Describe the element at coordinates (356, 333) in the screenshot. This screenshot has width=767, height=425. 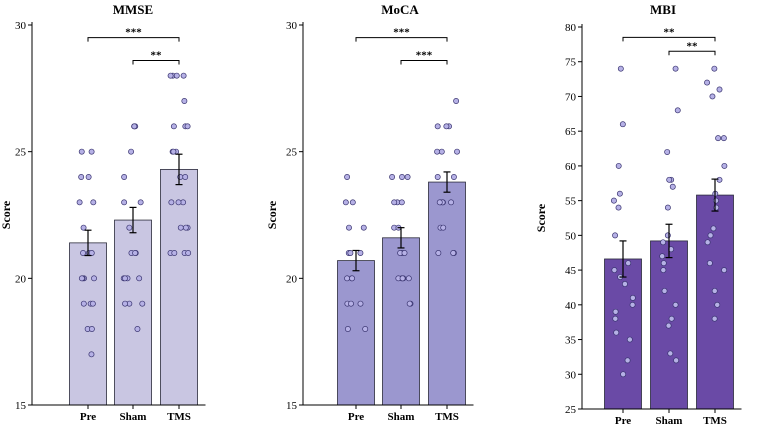
I see `bar-pre` at that location.